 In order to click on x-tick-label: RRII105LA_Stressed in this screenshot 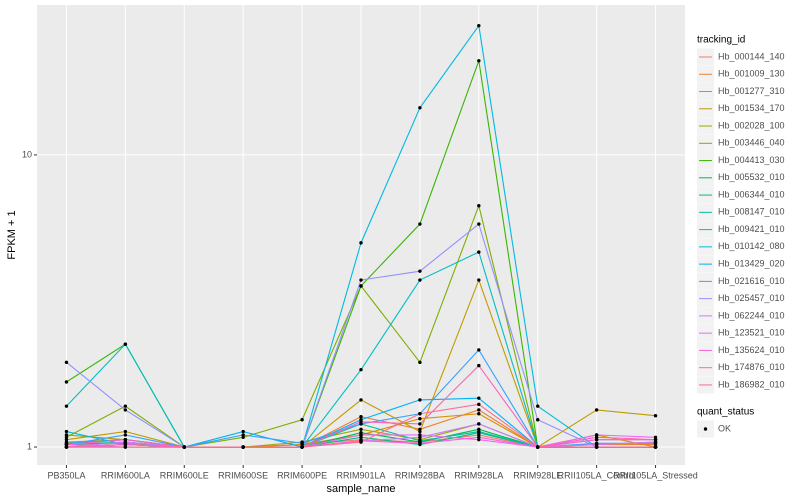, I will do `click(655, 475)`.